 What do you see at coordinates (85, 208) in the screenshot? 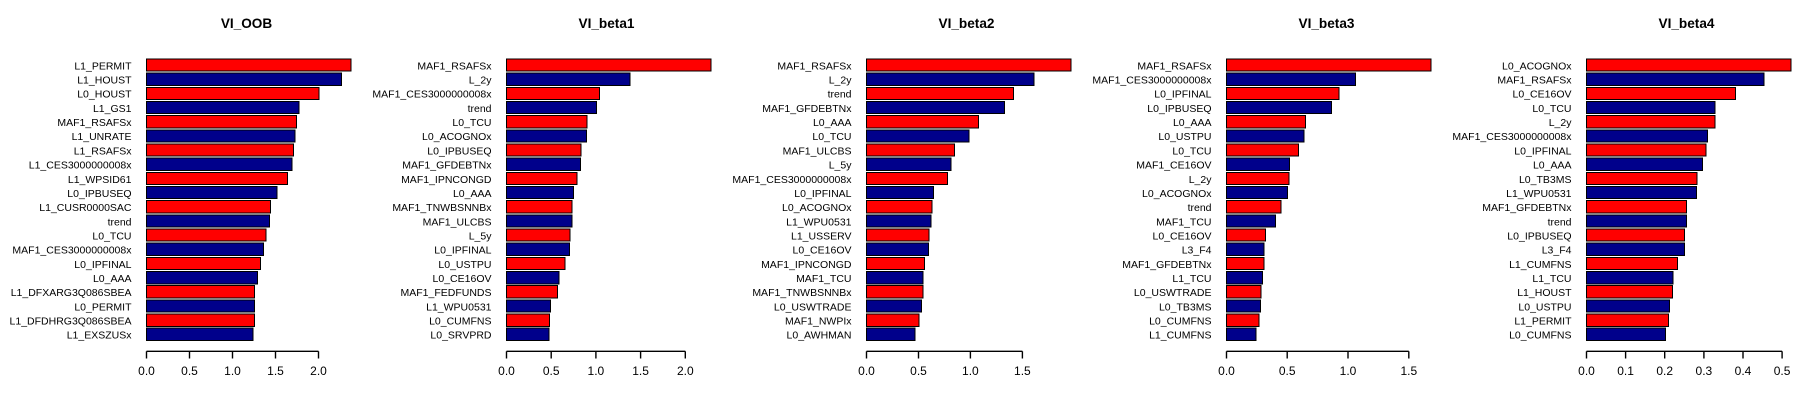
I see `svg-text: L1_CUSR0000SAC` at bounding box center [85, 208].